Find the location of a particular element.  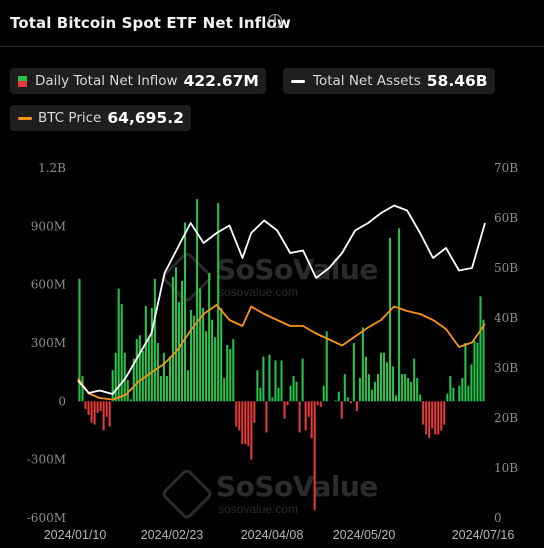

legend-daily-net-inflow: Daily Total Net Inflow 422.67M is located at coordinates (138, 81).